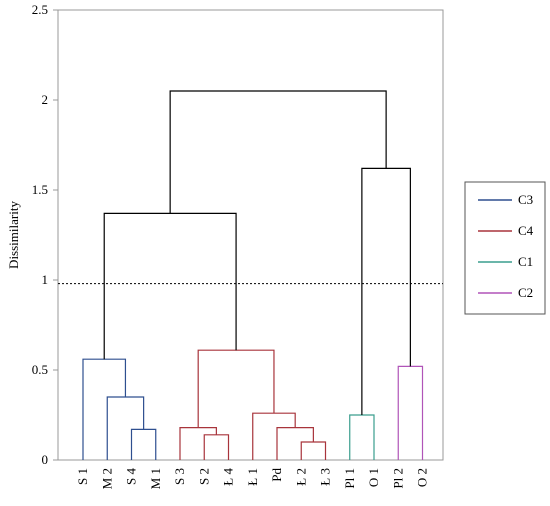 The height and width of the screenshot is (506, 550). I want to click on leaf-label-9: Ł 2, so click(300, 477).